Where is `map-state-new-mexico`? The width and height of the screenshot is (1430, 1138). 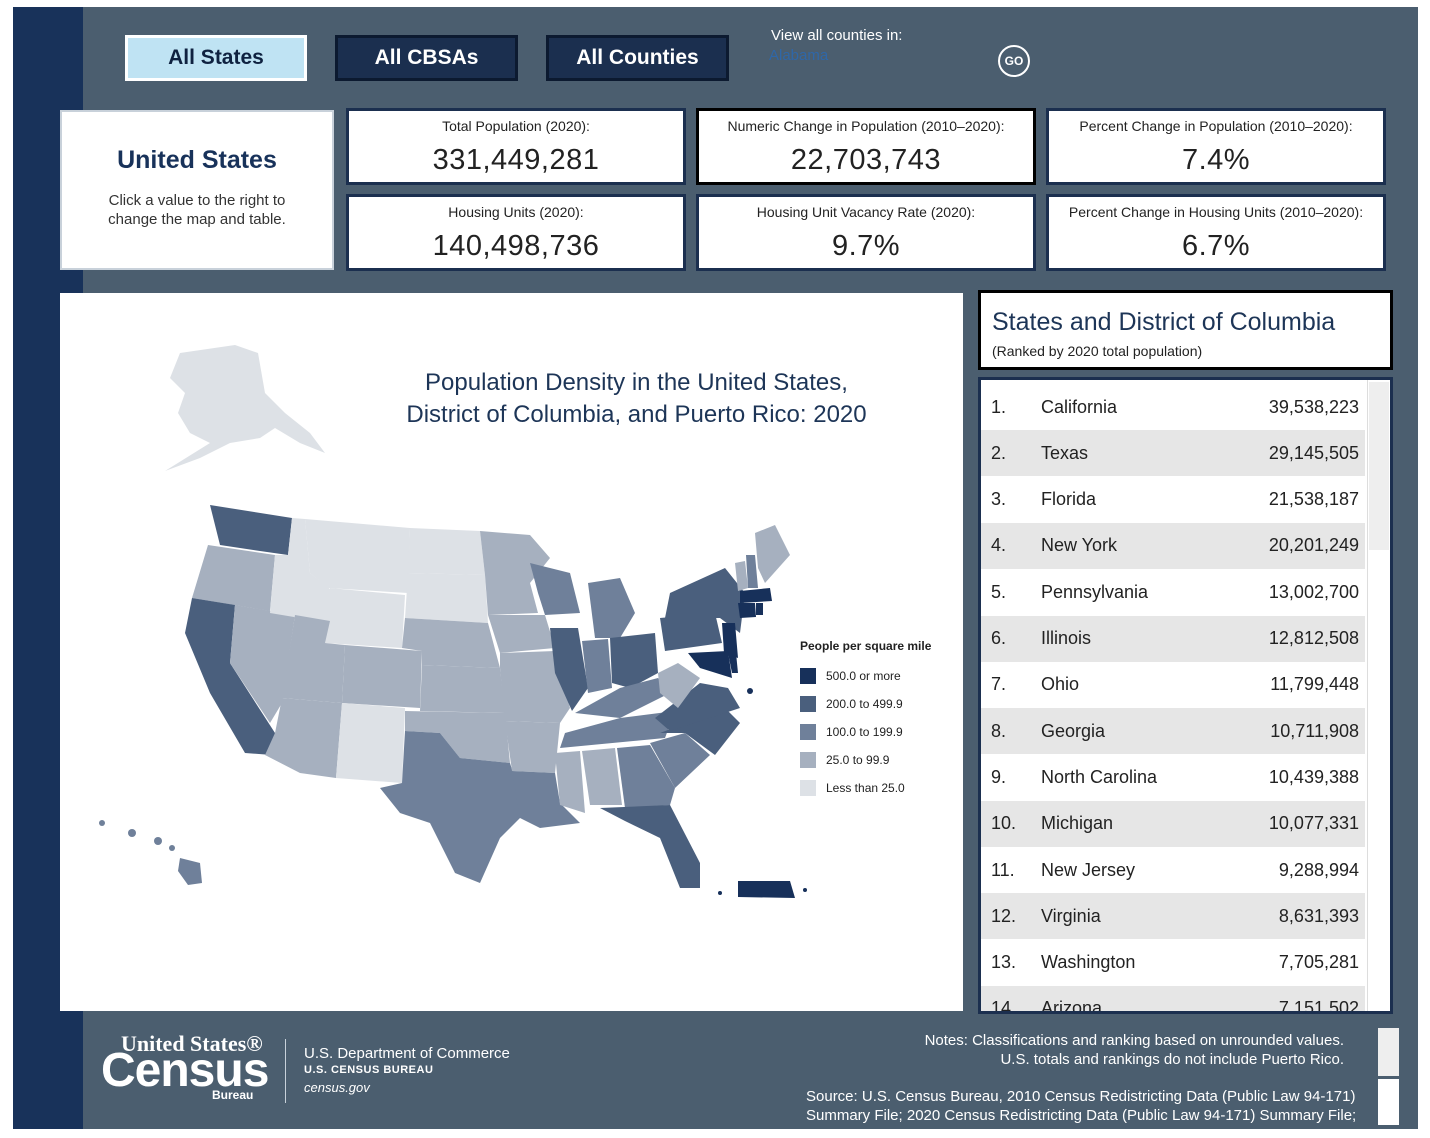 map-state-new-mexico is located at coordinates (370, 743).